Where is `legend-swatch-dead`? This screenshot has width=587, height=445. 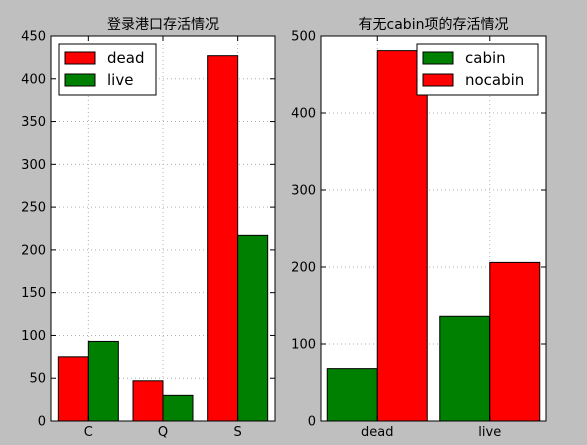
legend-swatch-dead is located at coordinates (80, 58).